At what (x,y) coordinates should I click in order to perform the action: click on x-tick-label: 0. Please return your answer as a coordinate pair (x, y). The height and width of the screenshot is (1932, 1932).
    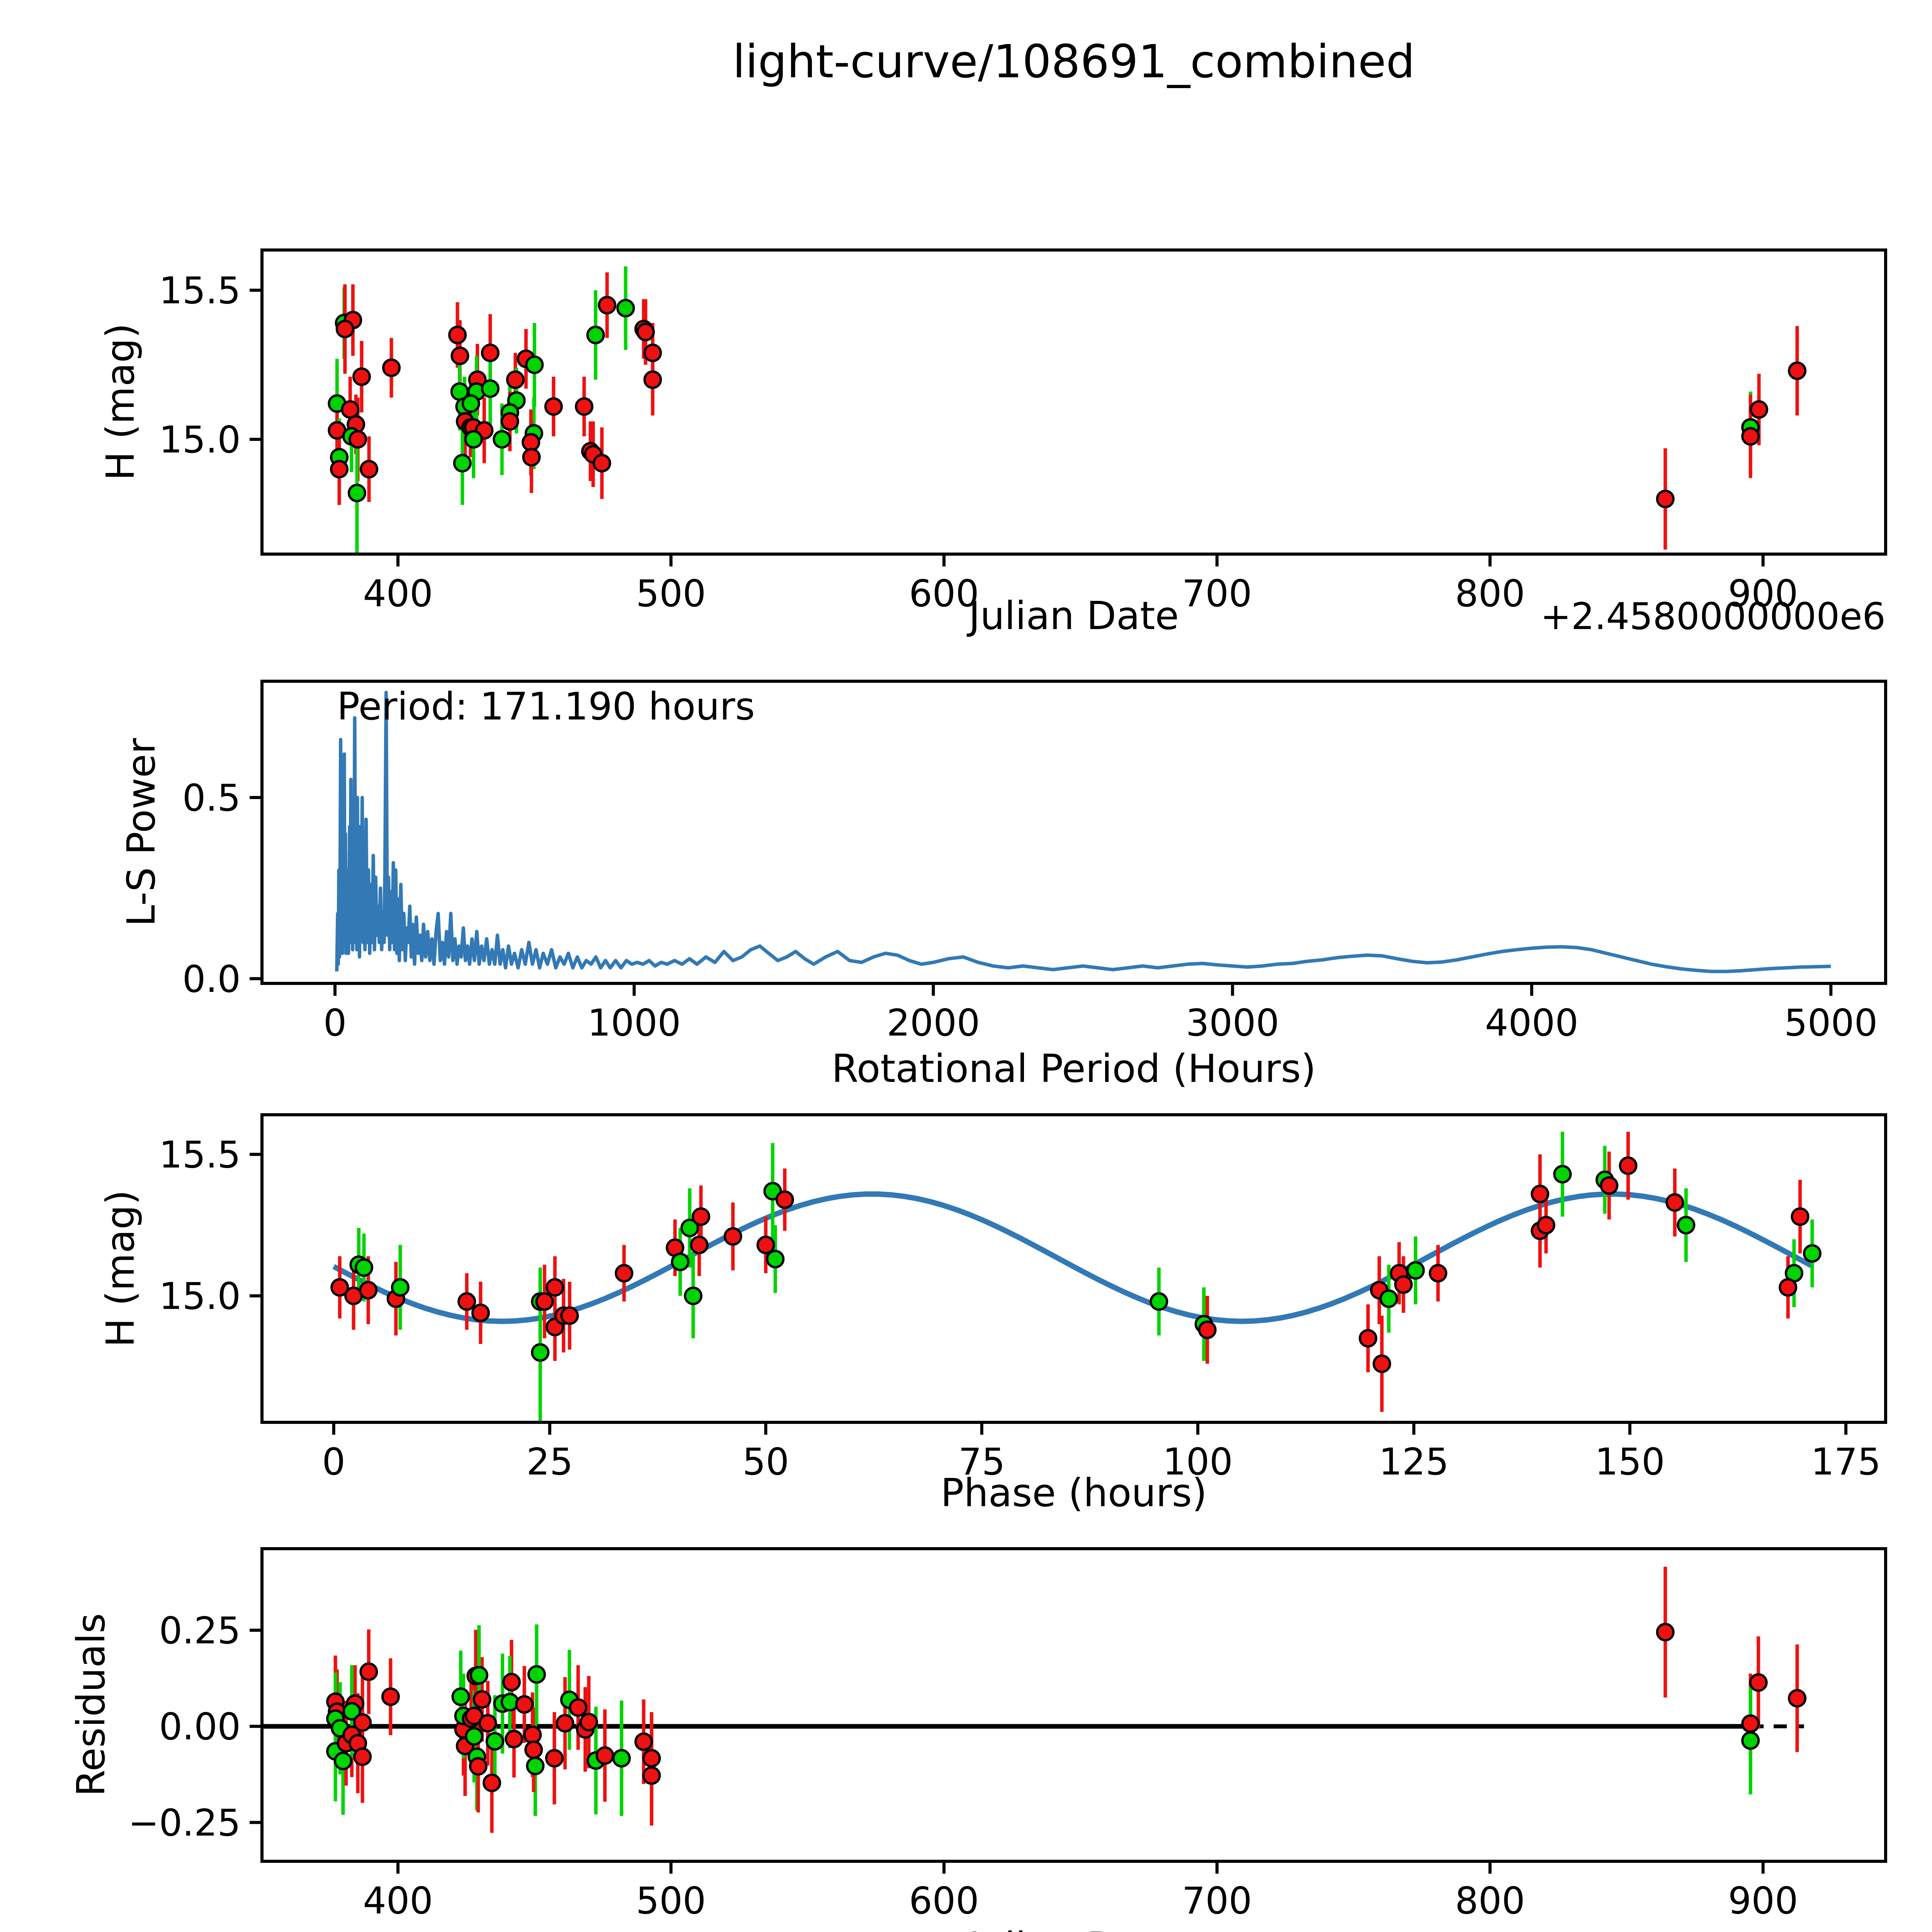
    Looking at the image, I should click on (333, 1462).